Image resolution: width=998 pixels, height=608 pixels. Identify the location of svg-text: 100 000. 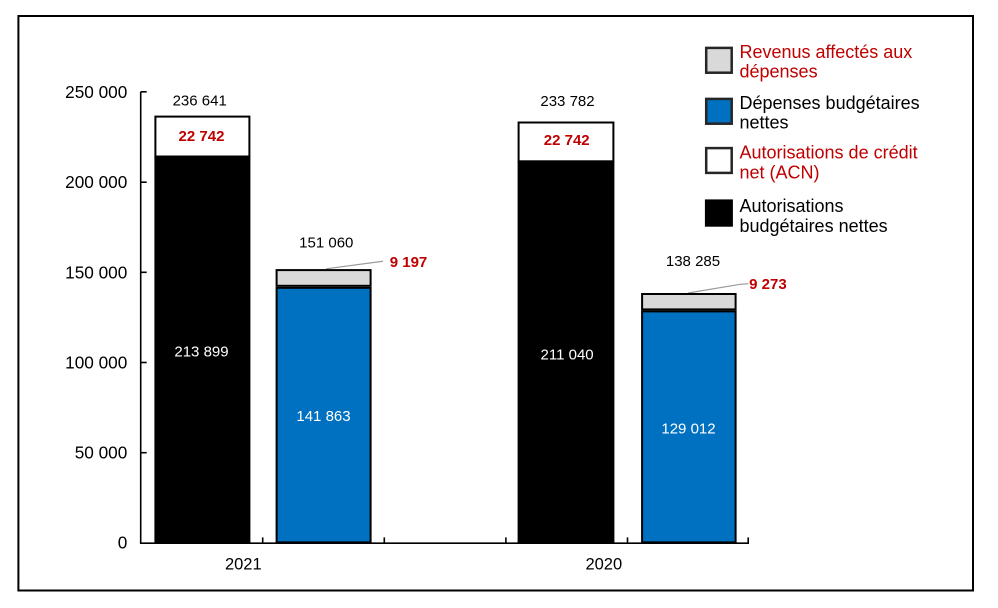
(96, 363).